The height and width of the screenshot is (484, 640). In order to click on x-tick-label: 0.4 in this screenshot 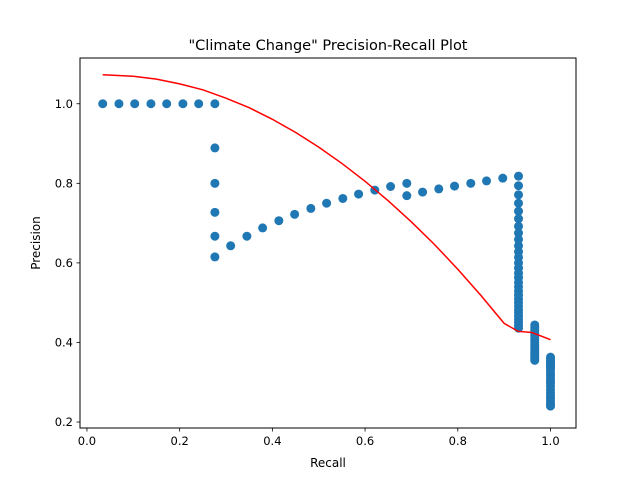, I will do `click(272, 441)`.